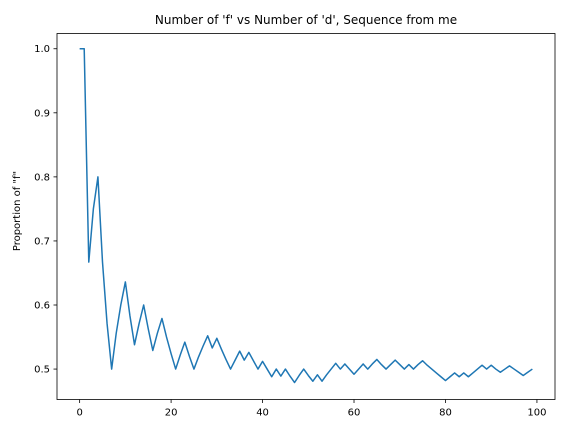 The image size is (567, 435). I want to click on x-tick-label: 60, so click(354, 413).